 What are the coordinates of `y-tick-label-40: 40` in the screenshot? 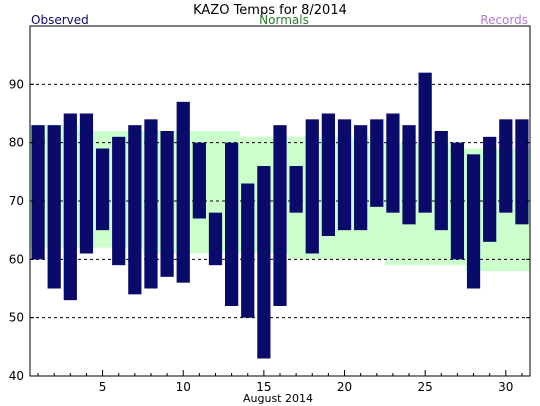 It's located at (16, 376).